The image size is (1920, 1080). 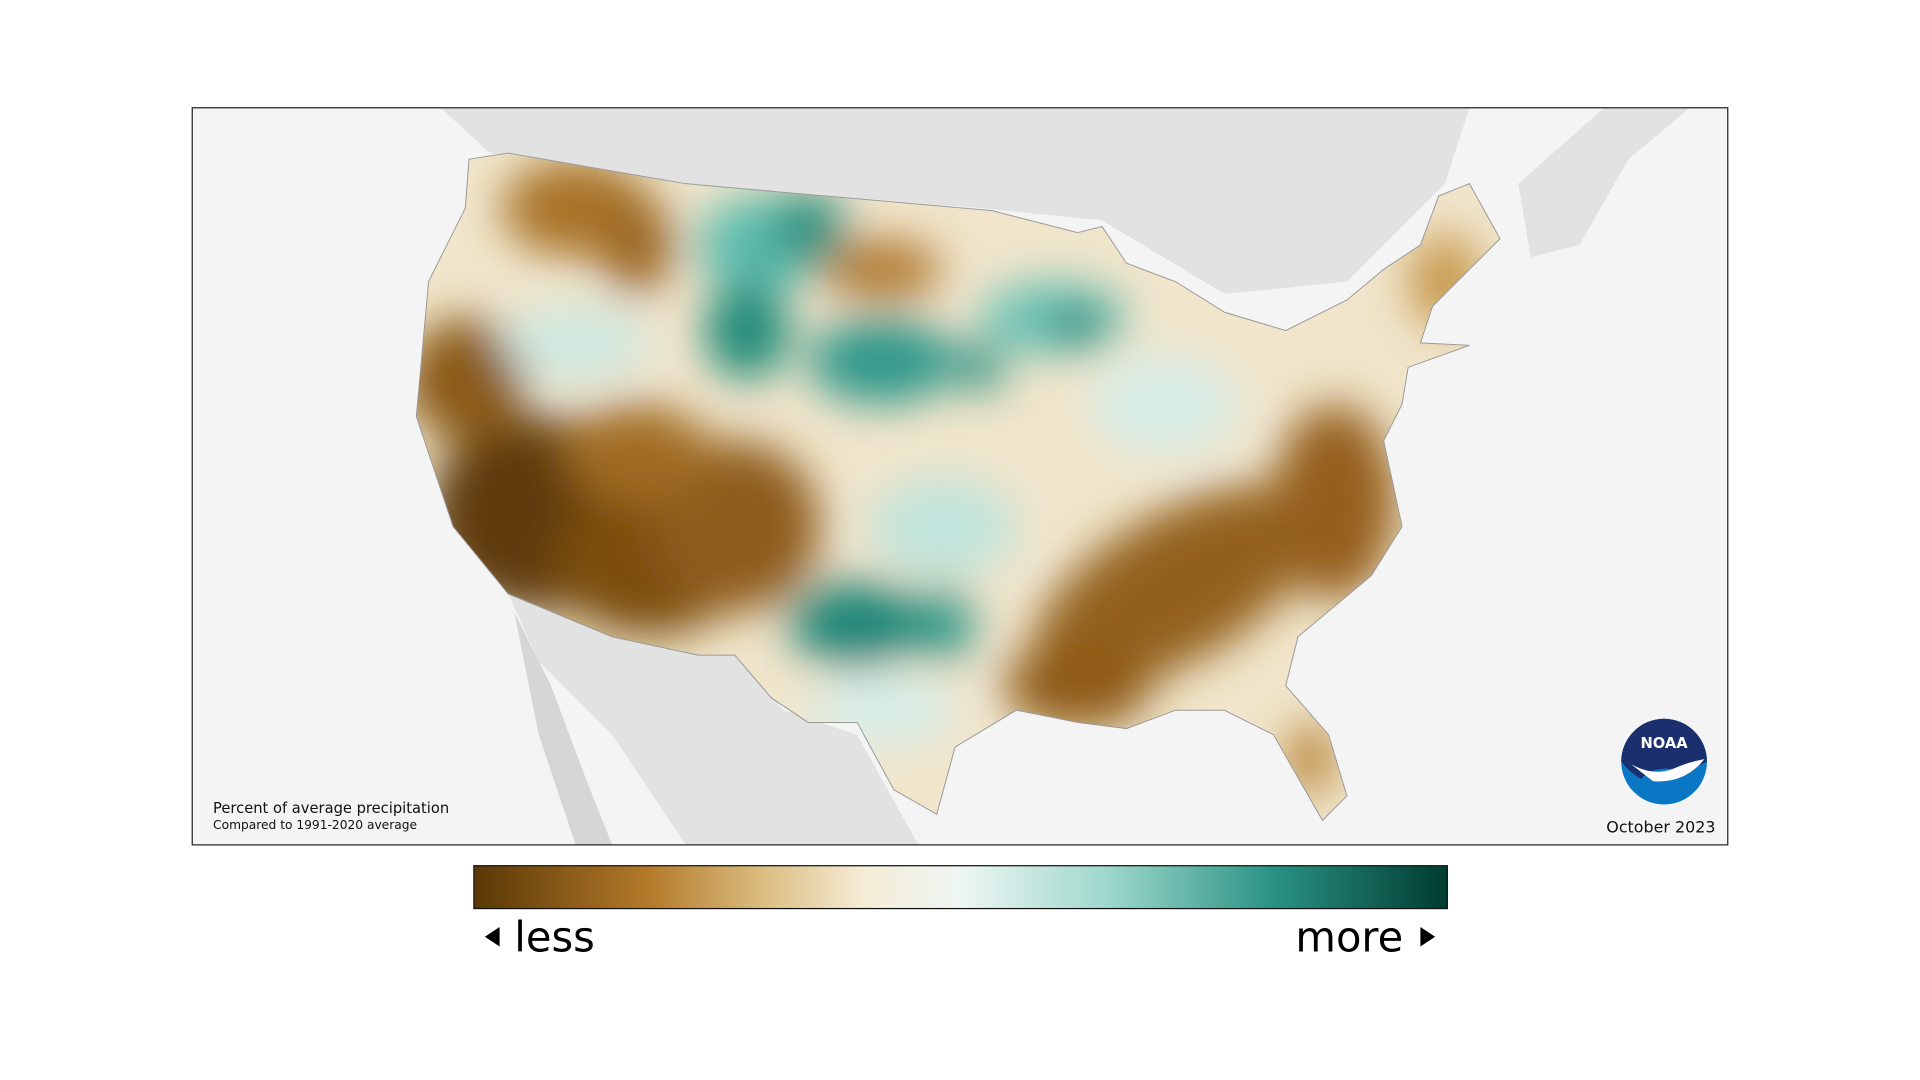 What do you see at coordinates (331, 808) in the screenshot?
I see `caption-title: Percent of average precipitation` at bounding box center [331, 808].